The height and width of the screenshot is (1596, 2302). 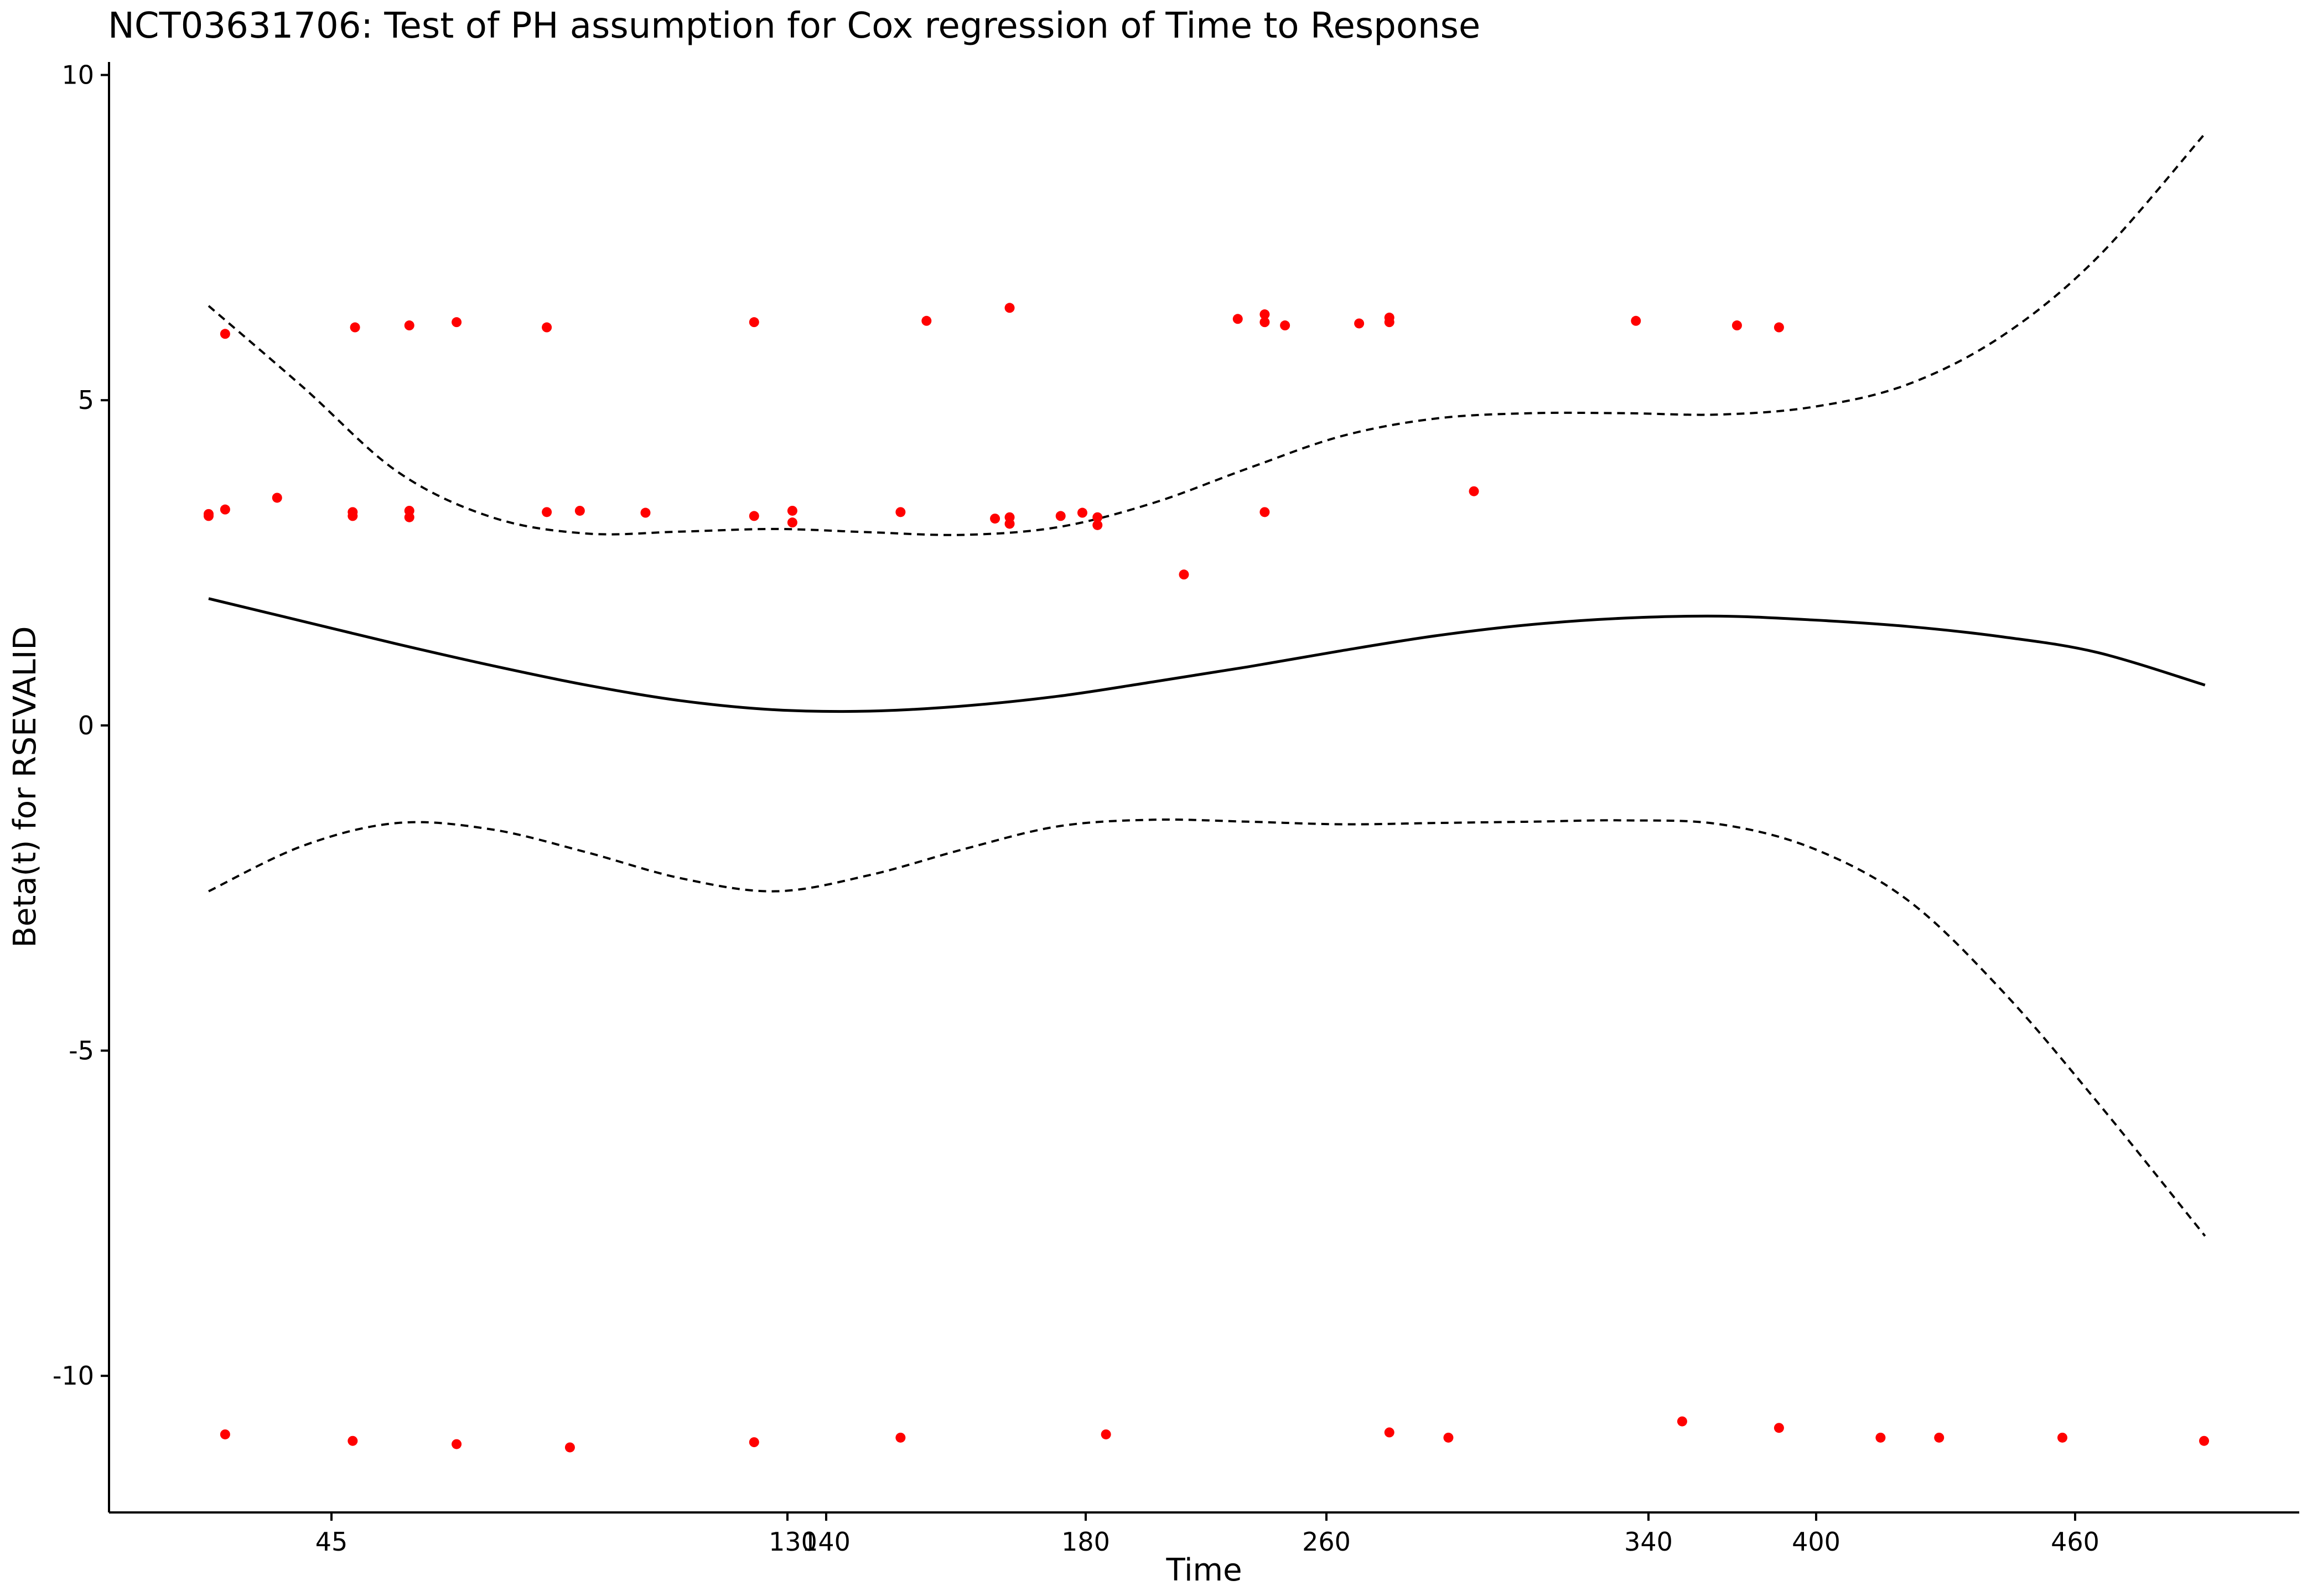 I want to click on x-tick-label: 400, so click(x=1816, y=1542).